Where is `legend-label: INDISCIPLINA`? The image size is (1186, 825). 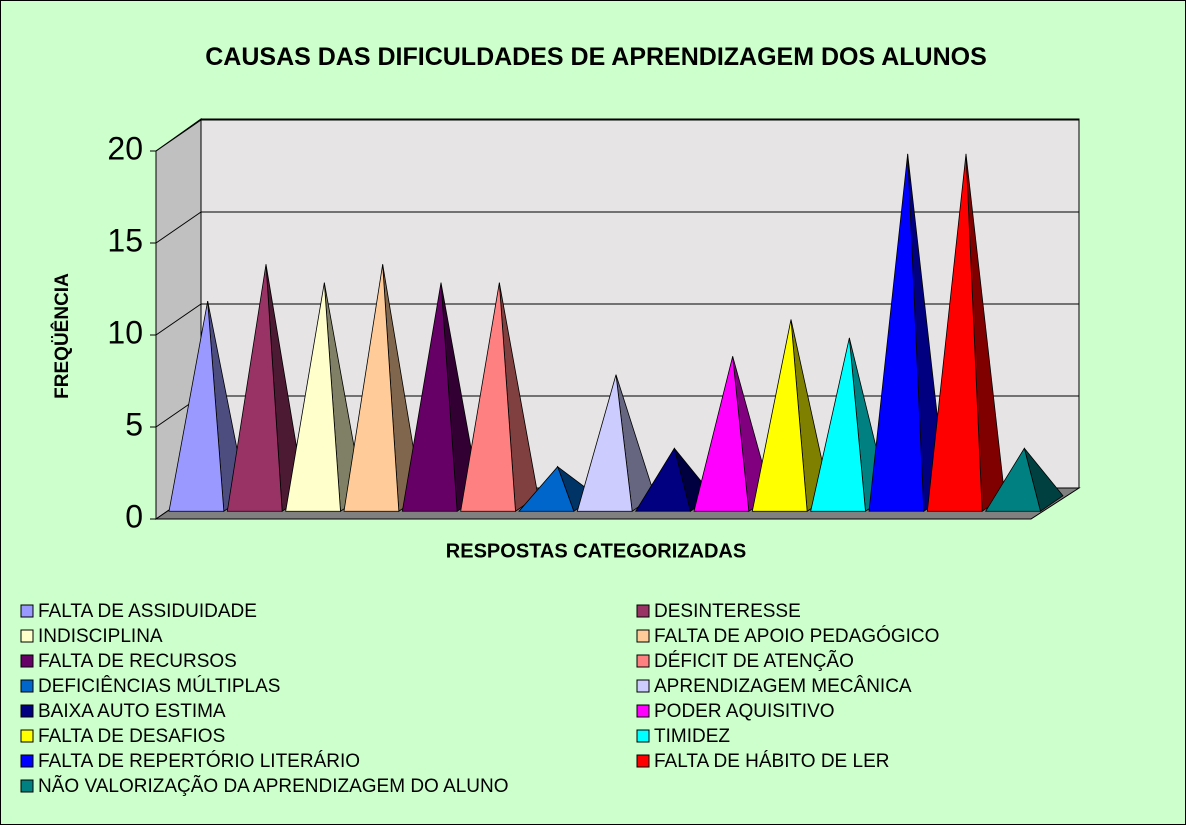
legend-label: INDISCIPLINA is located at coordinates (100, 636).